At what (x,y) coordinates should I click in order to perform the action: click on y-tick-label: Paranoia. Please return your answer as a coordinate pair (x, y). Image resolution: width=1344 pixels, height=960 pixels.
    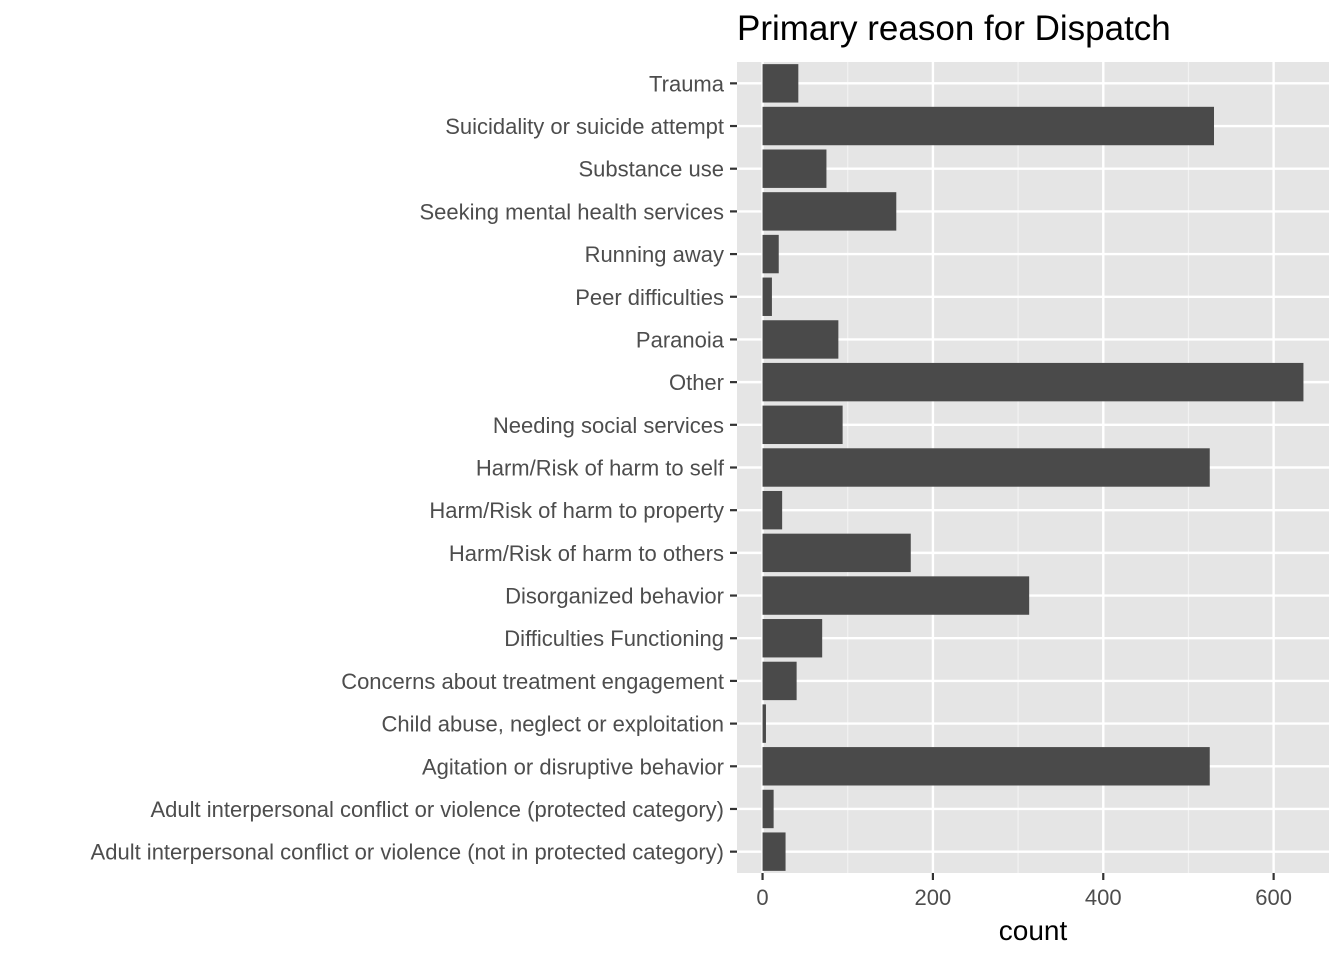
    Looking at the image, I should click on (680, 339).